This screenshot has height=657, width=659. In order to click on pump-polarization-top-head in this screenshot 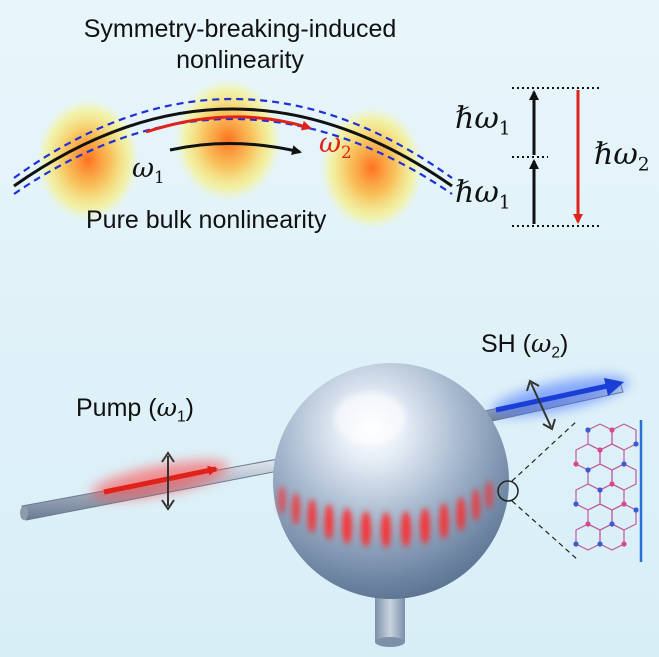, I will do `click(168, 457)`.